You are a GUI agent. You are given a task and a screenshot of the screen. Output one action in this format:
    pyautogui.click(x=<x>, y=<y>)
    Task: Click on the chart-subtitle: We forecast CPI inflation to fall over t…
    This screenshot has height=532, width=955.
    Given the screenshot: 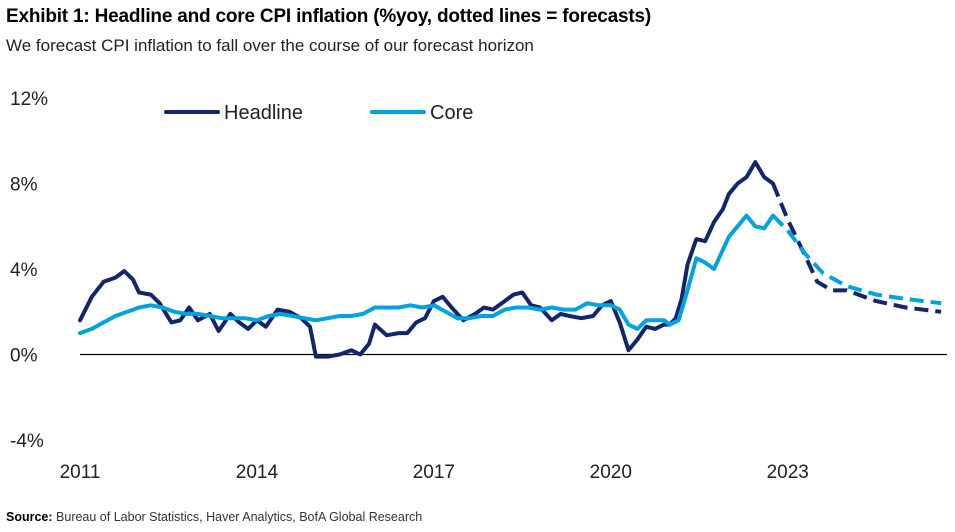 What is the action you would take?
    pyautogui.click(x=270, y=45)
    